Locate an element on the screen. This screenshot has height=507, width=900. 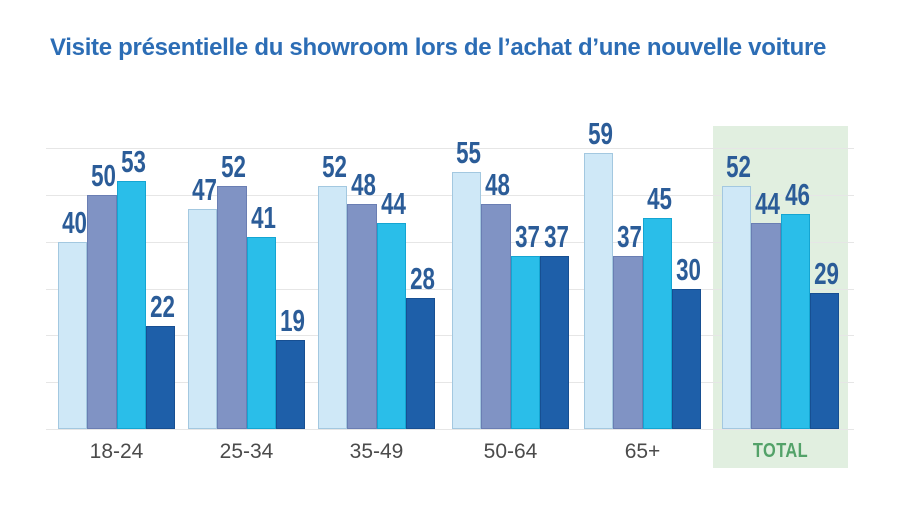
bar-slot-light-blue: 59 is located at coordinates (599, 273).